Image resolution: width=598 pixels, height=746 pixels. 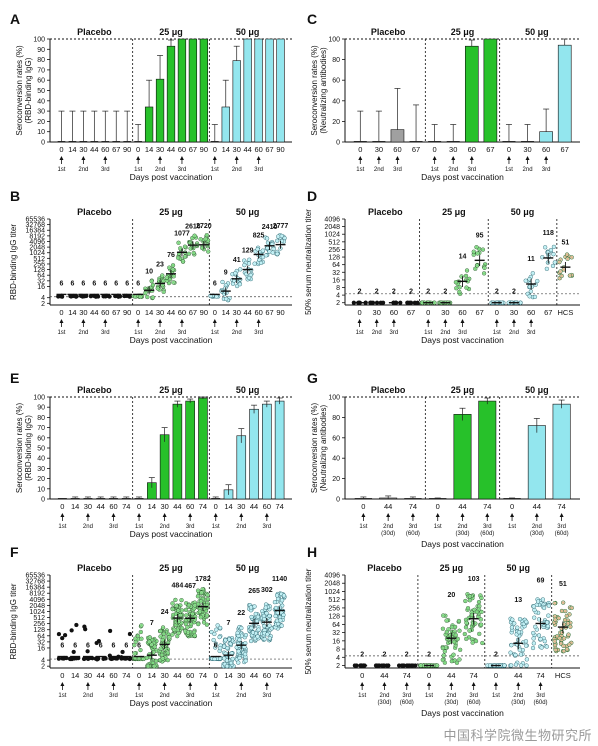 What do you see at coordinates (279, 675) in the screenshot?
I see `x-tick-label: 74` at bounding box center [279, 675].